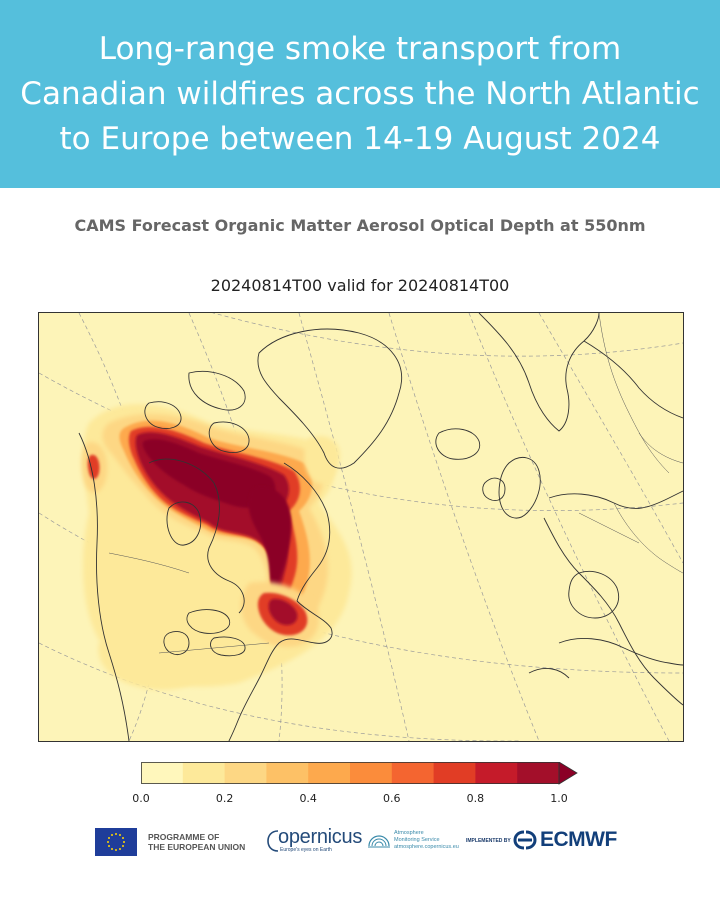 The width and height of the screenshot is (720, 900). Describe the element at coordinates (360, 285) in the screenshot. I see `map-title: 20240814T00 valid for 20240814T00` at that location.